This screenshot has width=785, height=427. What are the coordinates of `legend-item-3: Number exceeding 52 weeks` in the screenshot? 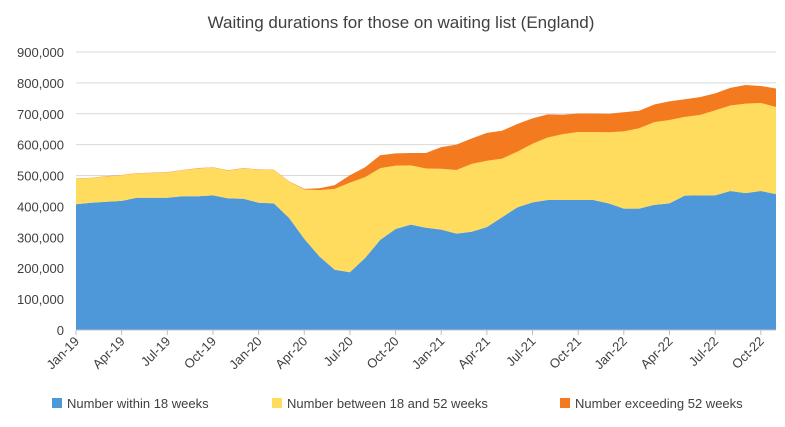 It's located at (651, 403).